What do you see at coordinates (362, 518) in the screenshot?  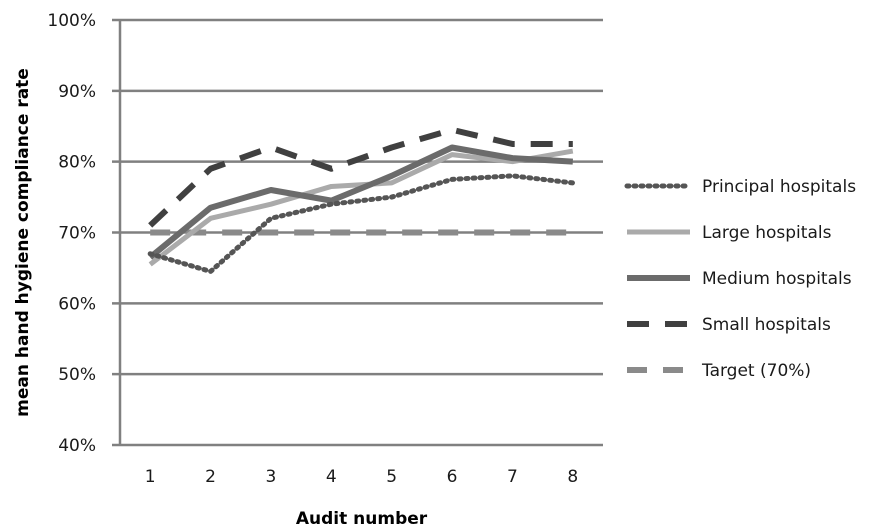 I see `x-axis-label: Audit number` at bounding box center [362, 518].